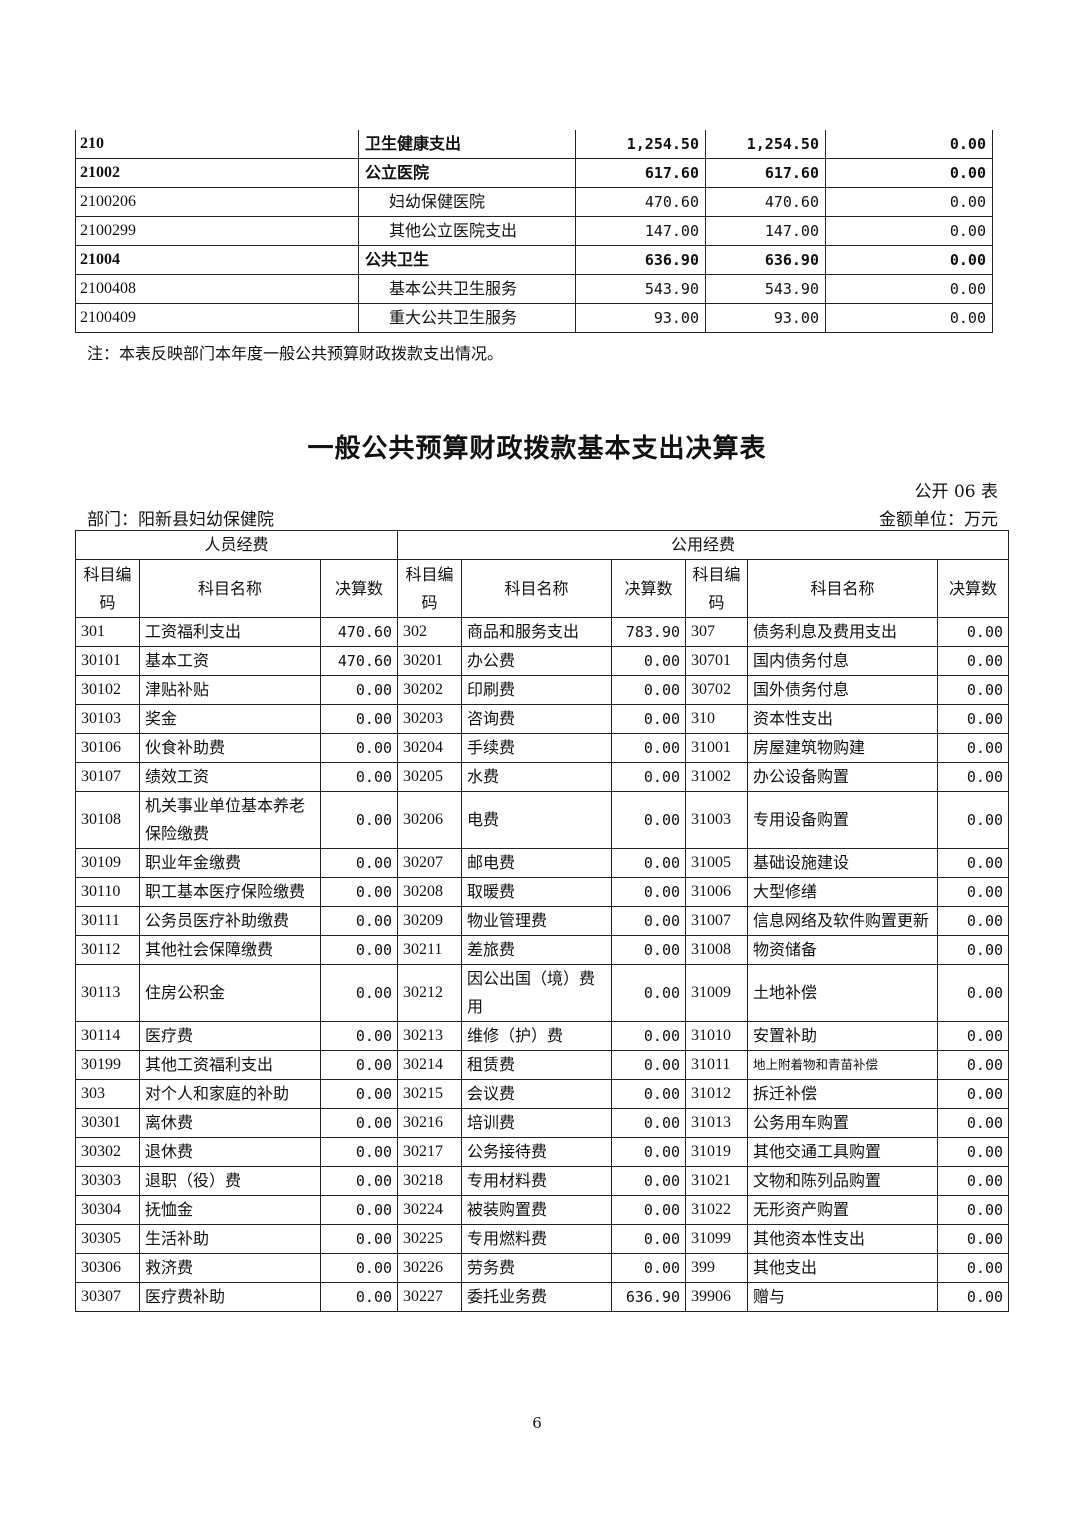  I want to click on subject-name: 绩效工资, so click(230, 777).